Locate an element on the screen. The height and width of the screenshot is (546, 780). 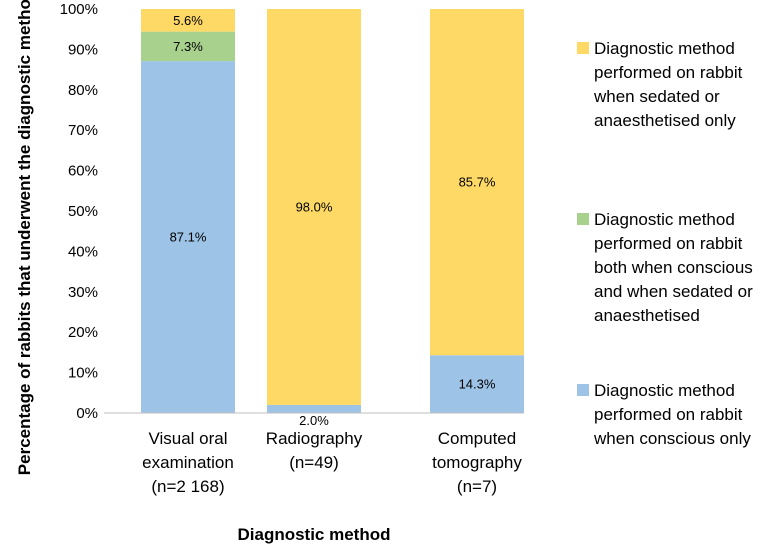
data-label: 85.7% is located at coordinates (477, 182).